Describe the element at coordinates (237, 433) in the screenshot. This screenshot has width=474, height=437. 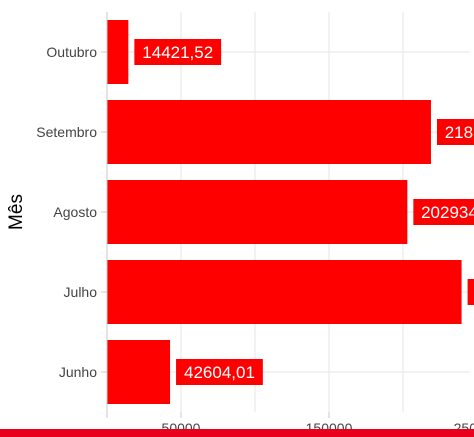
I see `bottom-accent-bar` at that location.